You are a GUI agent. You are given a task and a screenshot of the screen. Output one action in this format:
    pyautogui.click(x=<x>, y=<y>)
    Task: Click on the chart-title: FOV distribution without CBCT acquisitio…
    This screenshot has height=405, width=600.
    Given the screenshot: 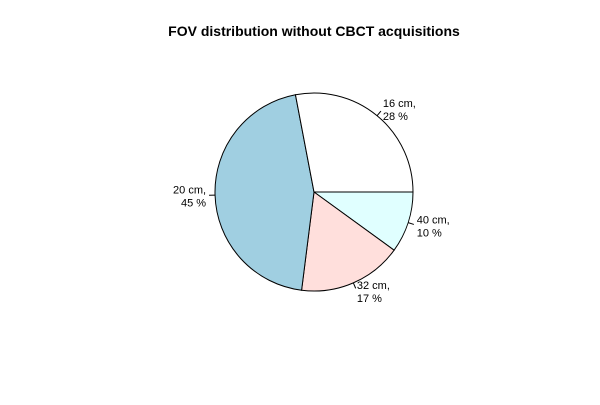 What is the action you would take?
    pyautogui.click(x=314, y=31)
    